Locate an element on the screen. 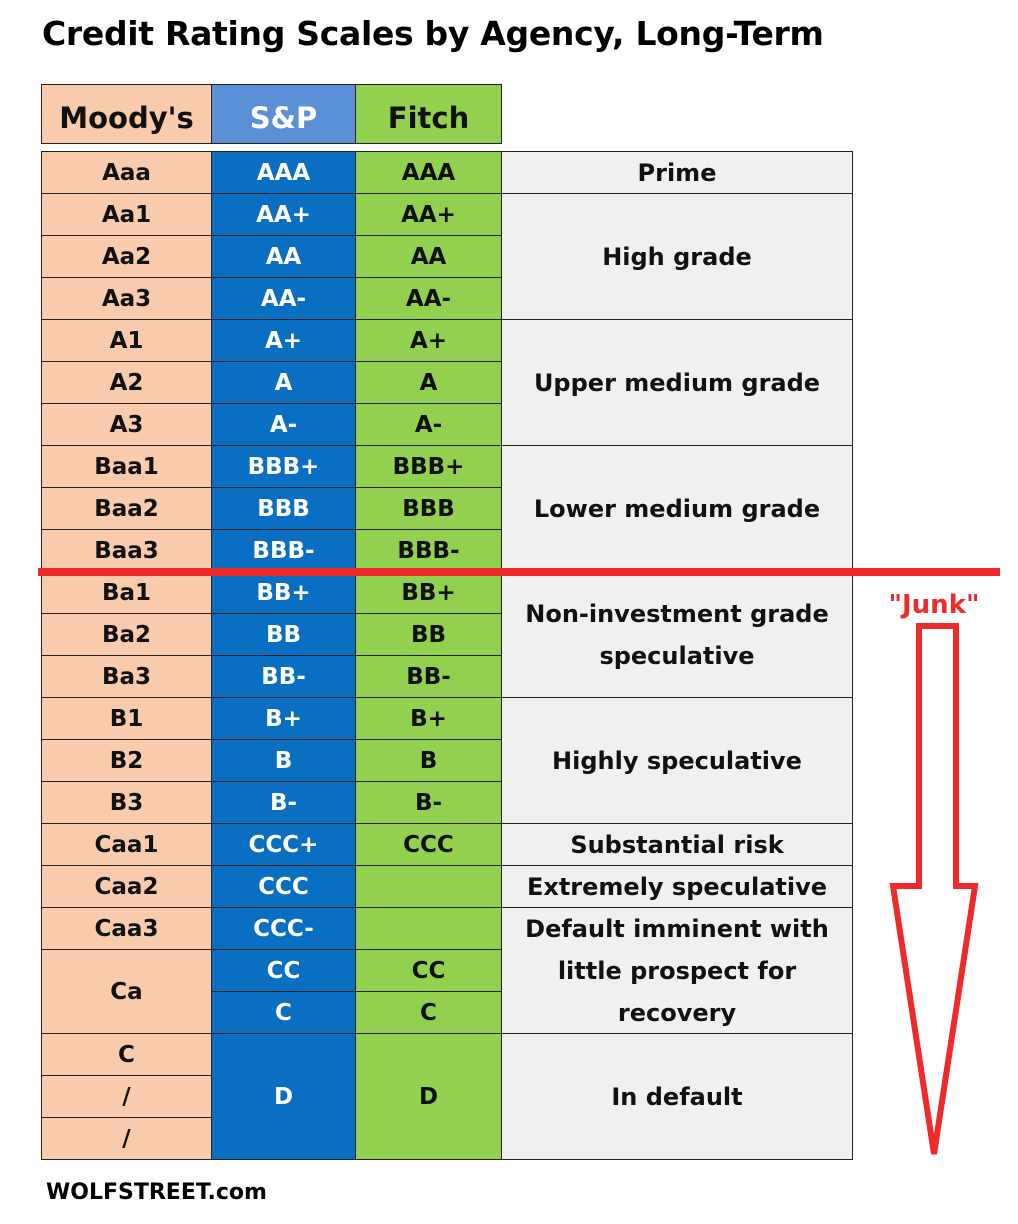 The width and height of the screenshot is (1018, 1224). rating-description-cell: High grade is located at coordinates (677, 256).